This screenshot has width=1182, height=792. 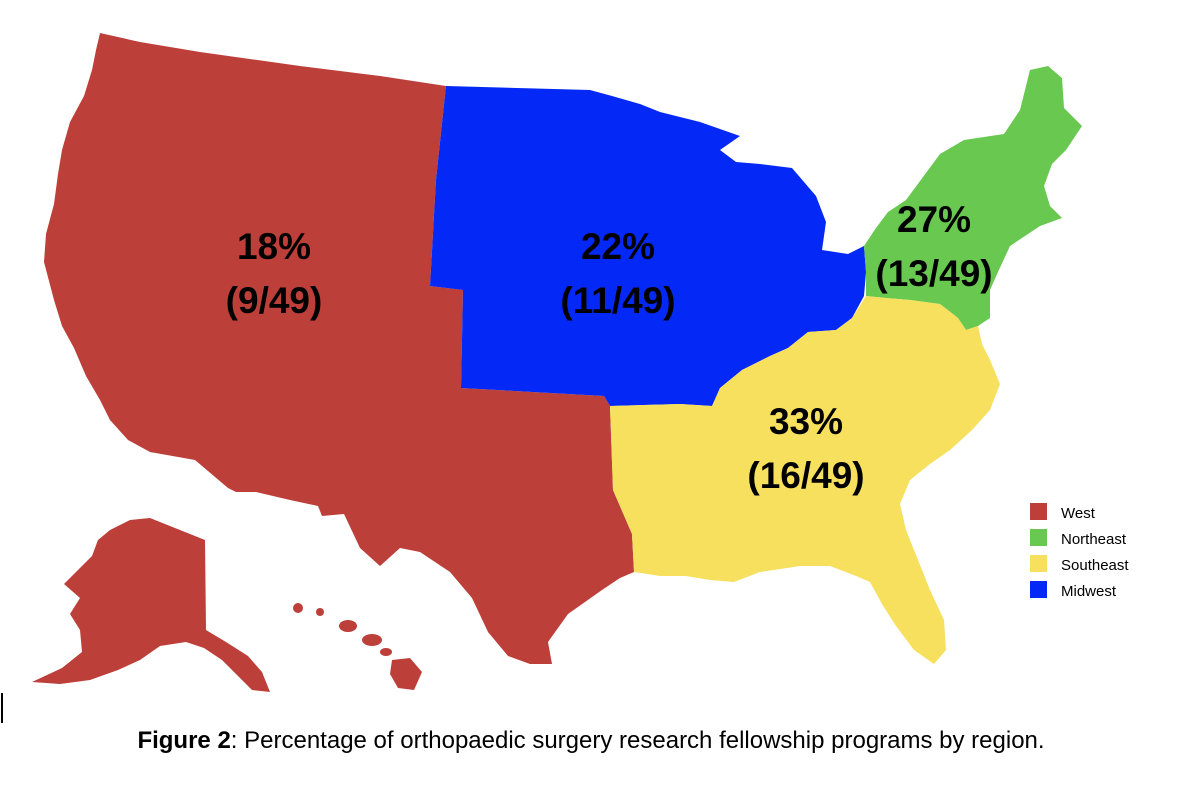 I want to click on legend-label-midwest: Midwest, so click(x=1089, y=591).